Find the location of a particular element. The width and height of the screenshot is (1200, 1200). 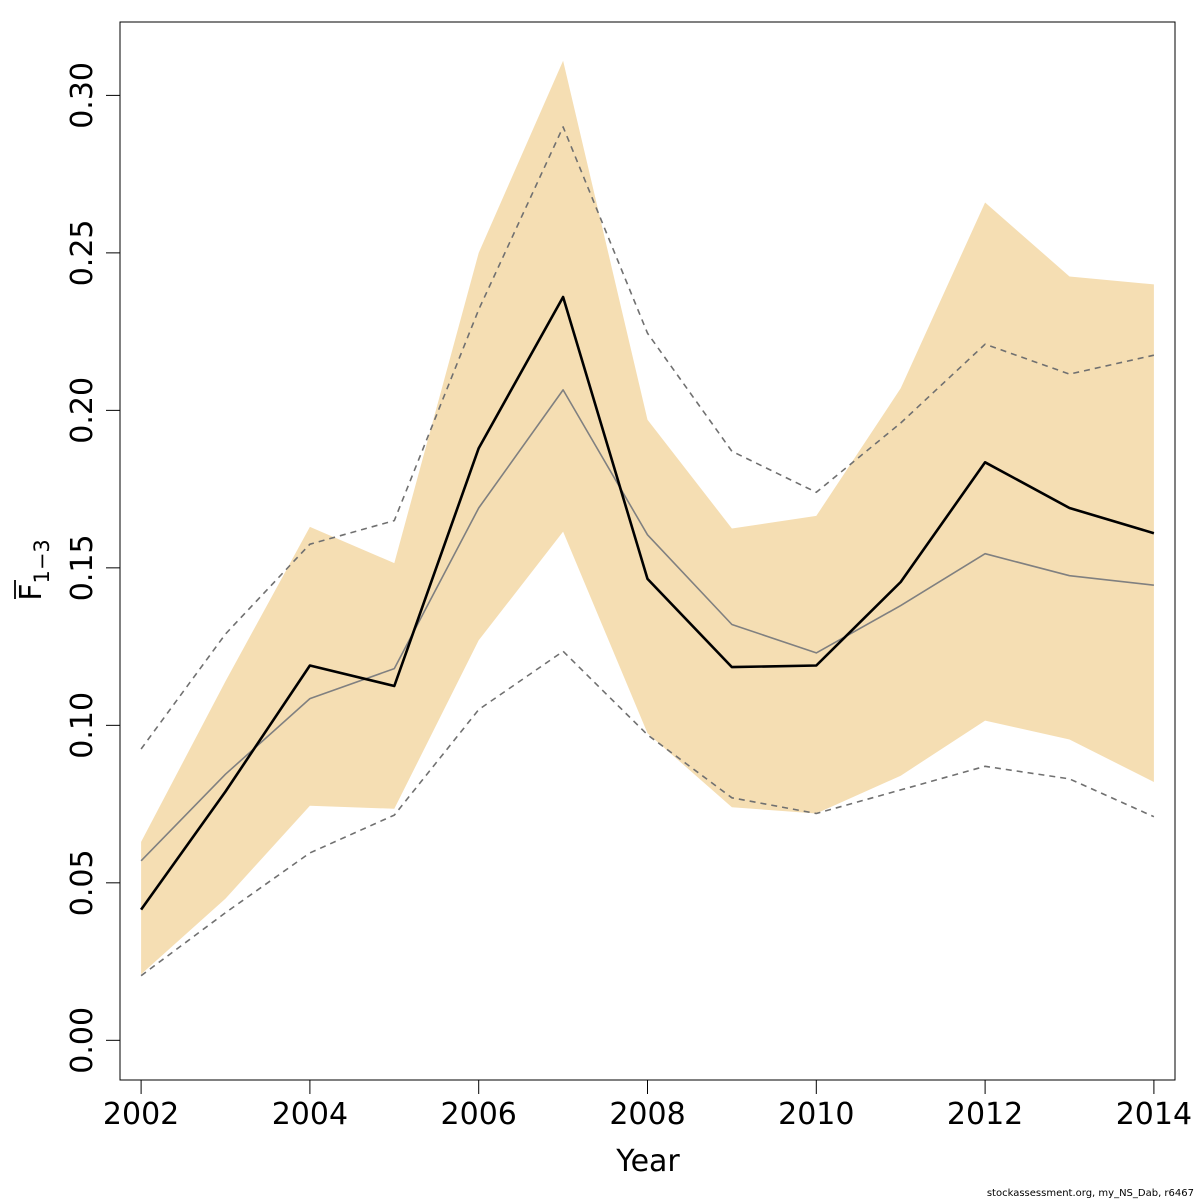

x-tick-label: 2002 is located at coordinates (141, 1114).